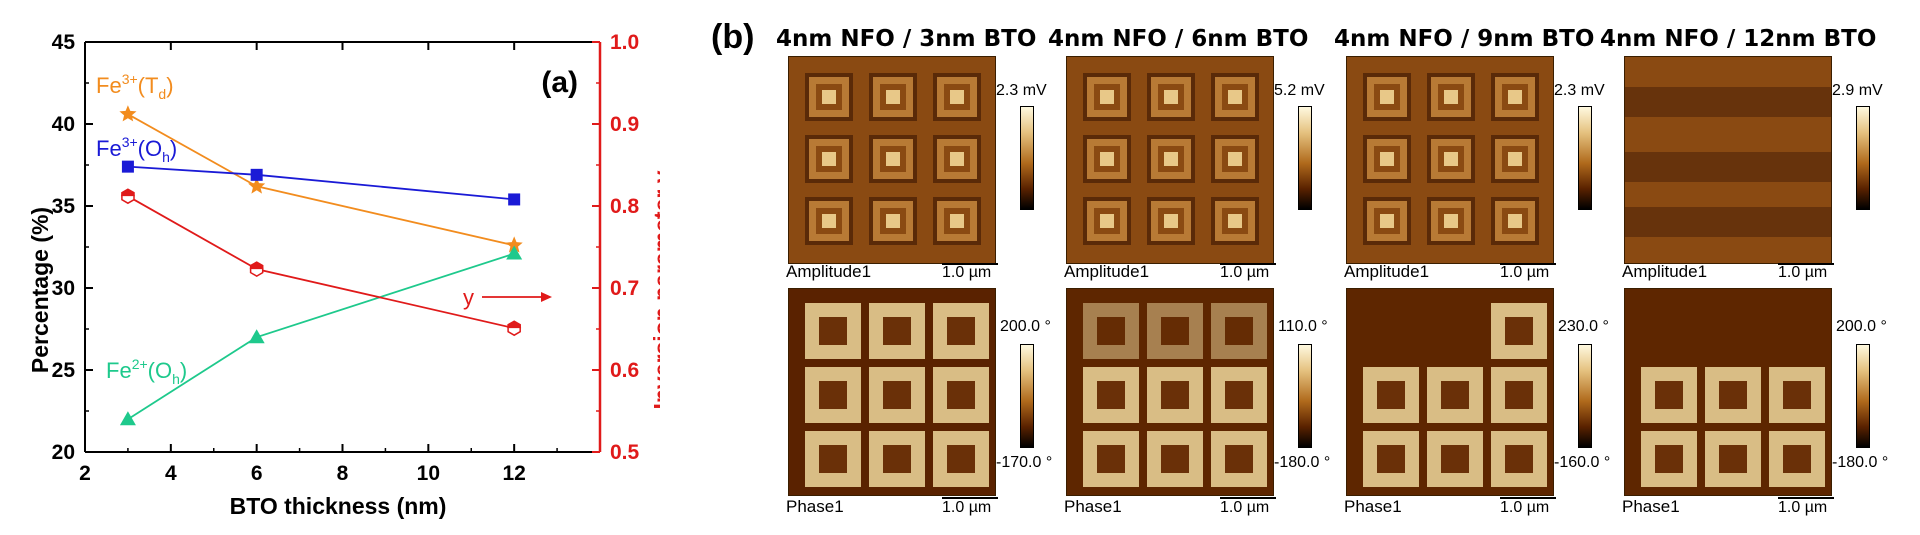 The image size is (1920, 535). What do you see at coordinates (654, 289) in the screenshot?
I see `y2-axis-label: Inversion parameter y` at bounding box center [654, 289].